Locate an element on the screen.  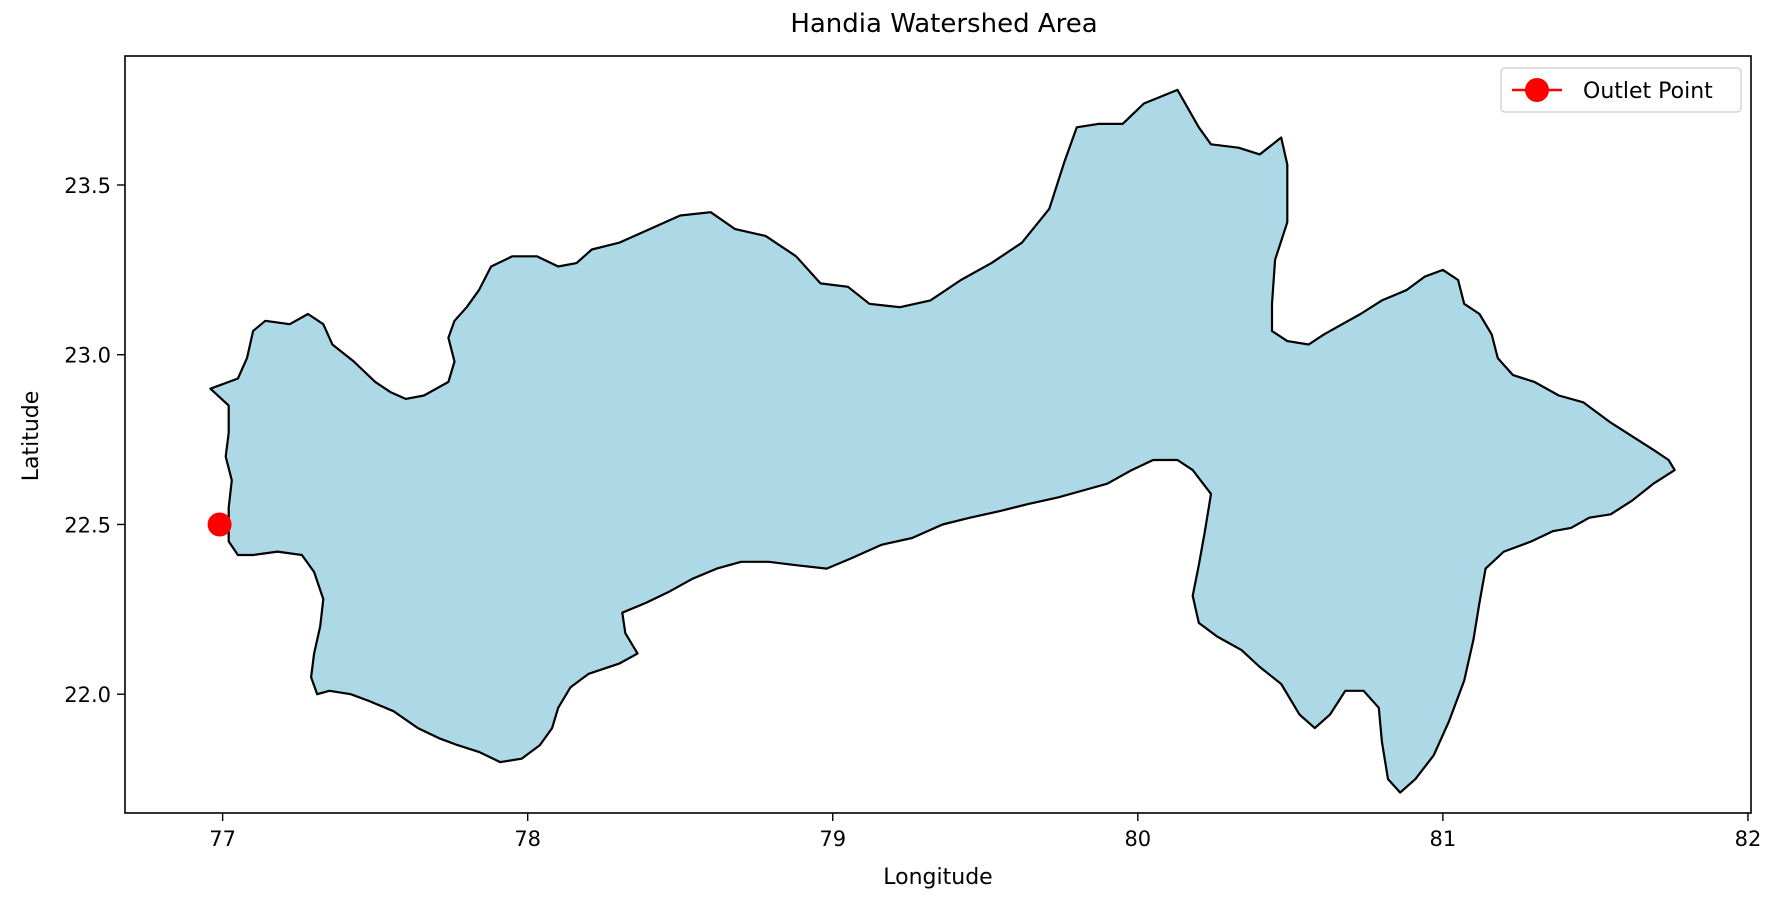
x-axis: 77 78 79 80 81 82 is located at coordinates (985, 832).